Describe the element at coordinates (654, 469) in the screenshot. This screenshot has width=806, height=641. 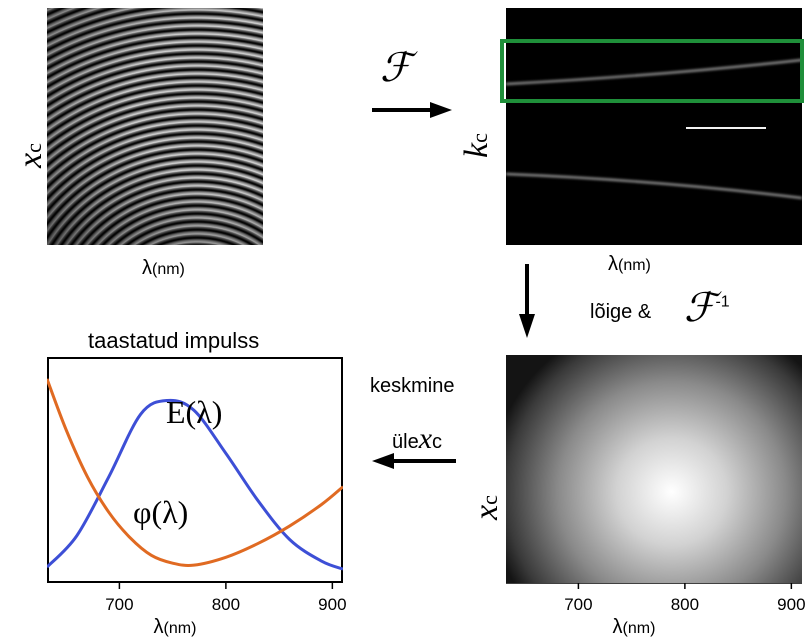
I see `reconstructed-intensity-image` at that location.